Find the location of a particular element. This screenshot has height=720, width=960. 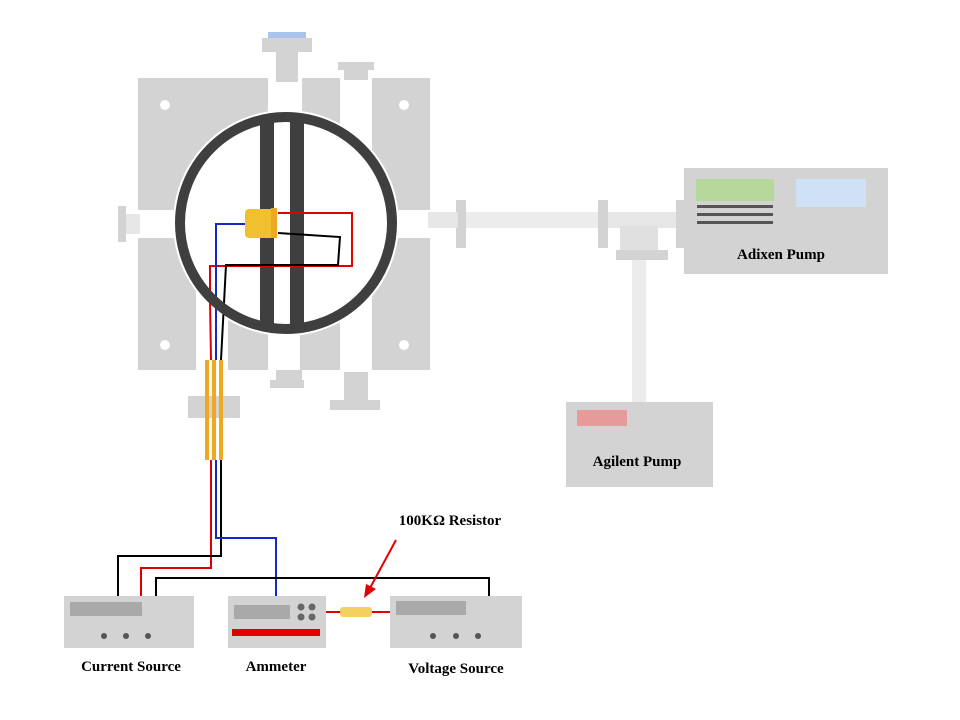

horizontal-vacuum-pipe is located at coordinates (533, 220).